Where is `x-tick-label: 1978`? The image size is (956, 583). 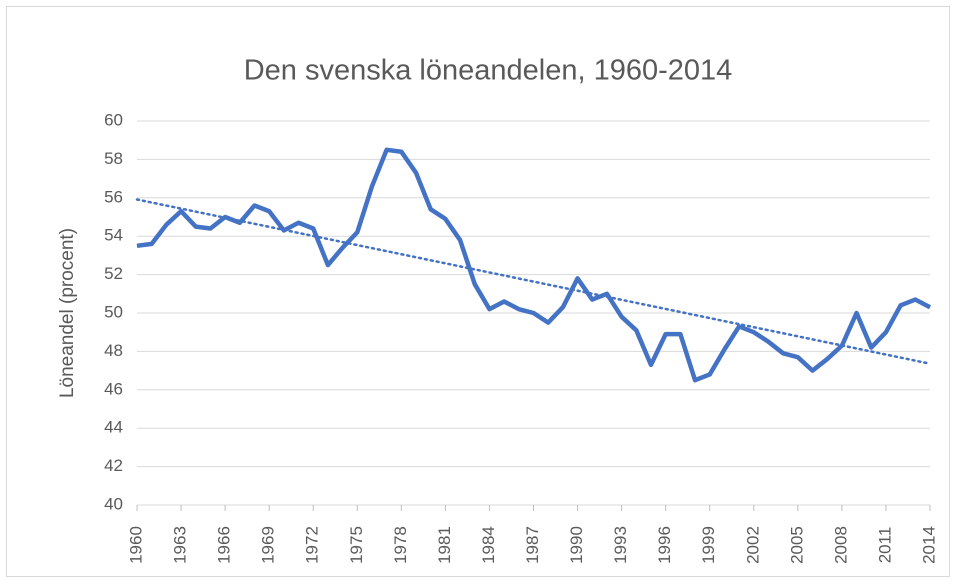
x-tick-label: 1978 is located at coordinates (400, 545).